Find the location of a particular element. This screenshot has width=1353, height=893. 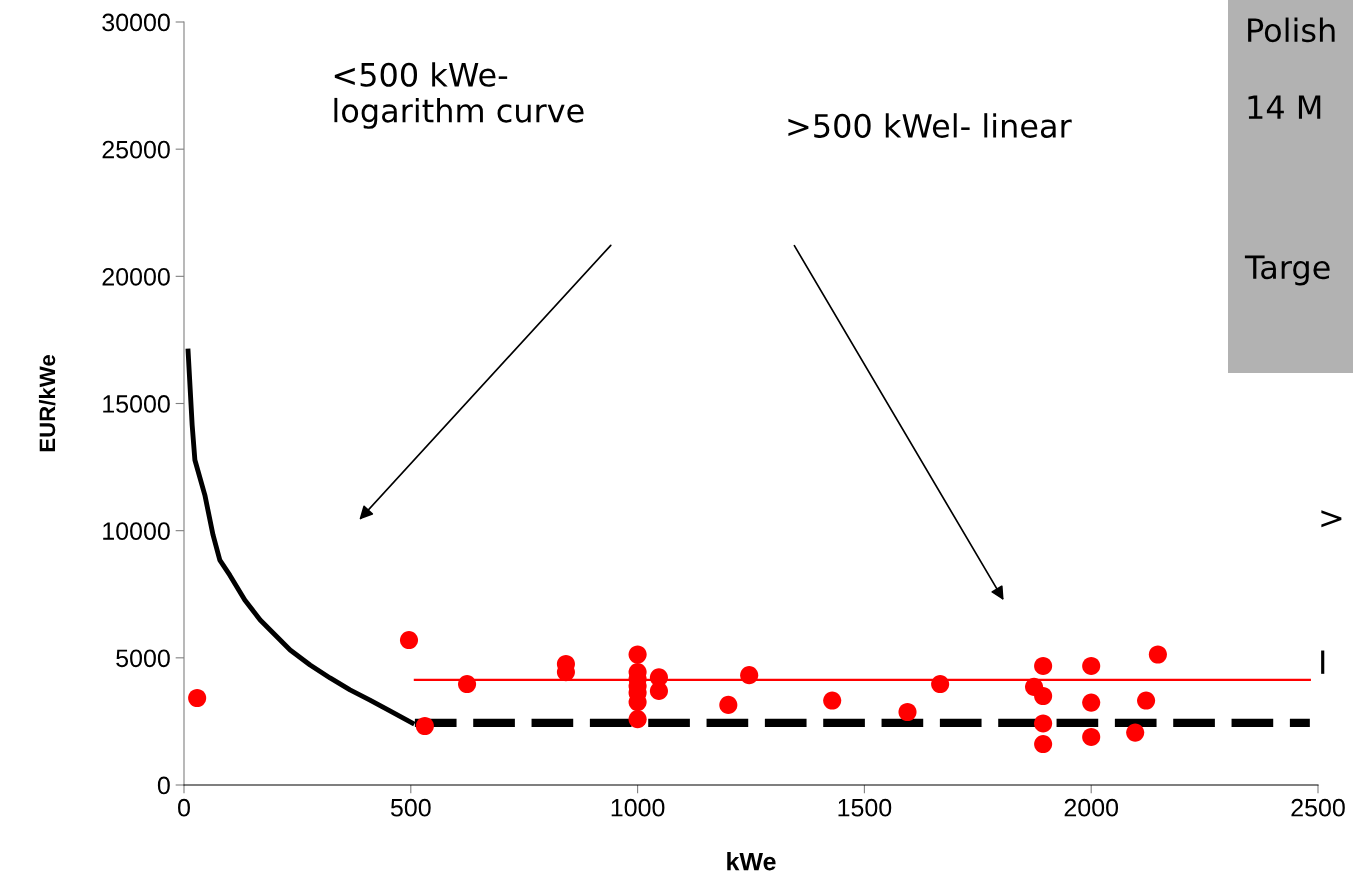

x-tick-label: 1000 is located at coordinates (638, 807).